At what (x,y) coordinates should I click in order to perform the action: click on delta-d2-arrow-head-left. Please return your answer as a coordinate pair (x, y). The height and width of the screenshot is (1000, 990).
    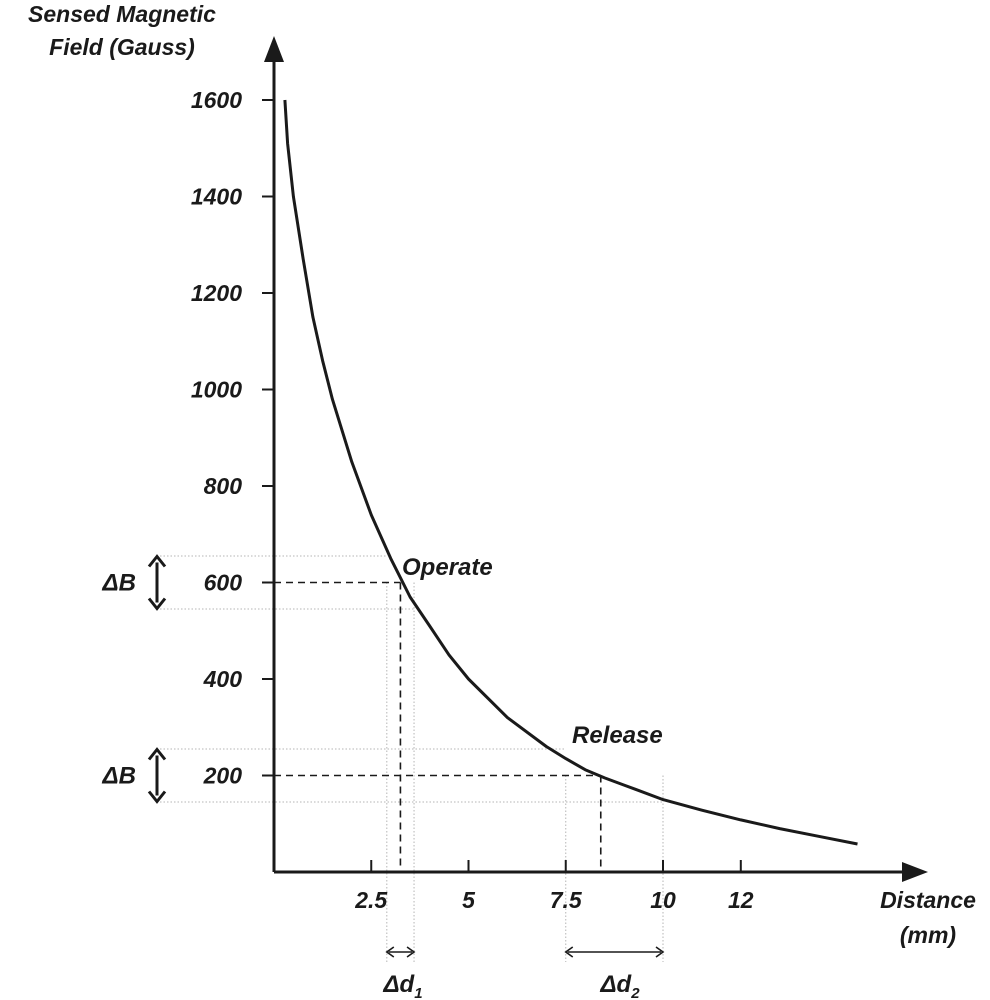
    Looking at the image, I should click on (569, 952).